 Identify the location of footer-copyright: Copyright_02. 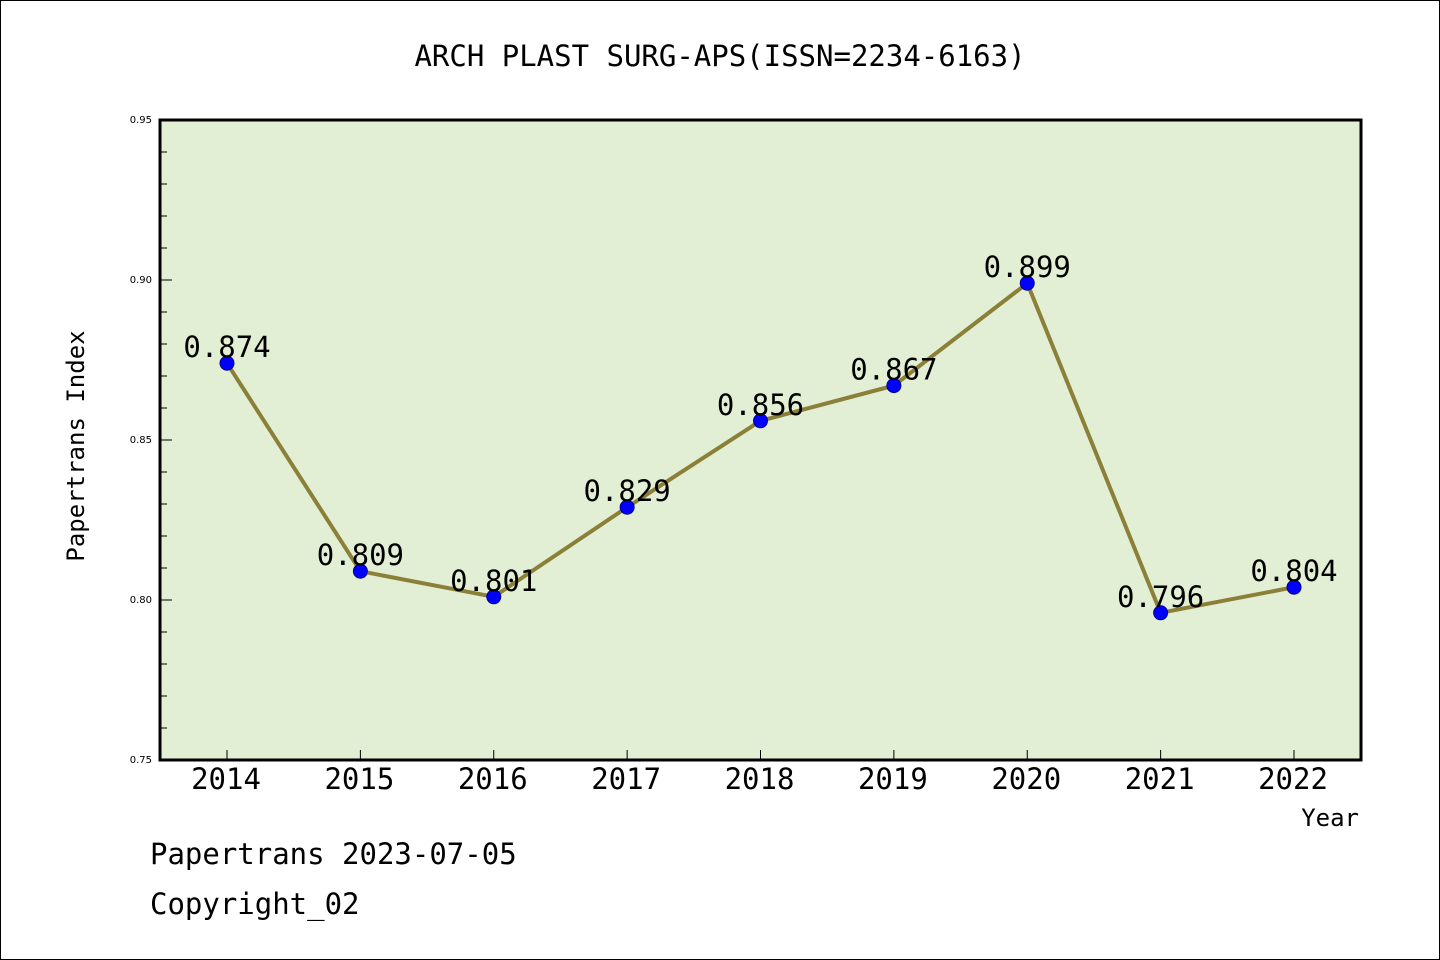
(255, 904).